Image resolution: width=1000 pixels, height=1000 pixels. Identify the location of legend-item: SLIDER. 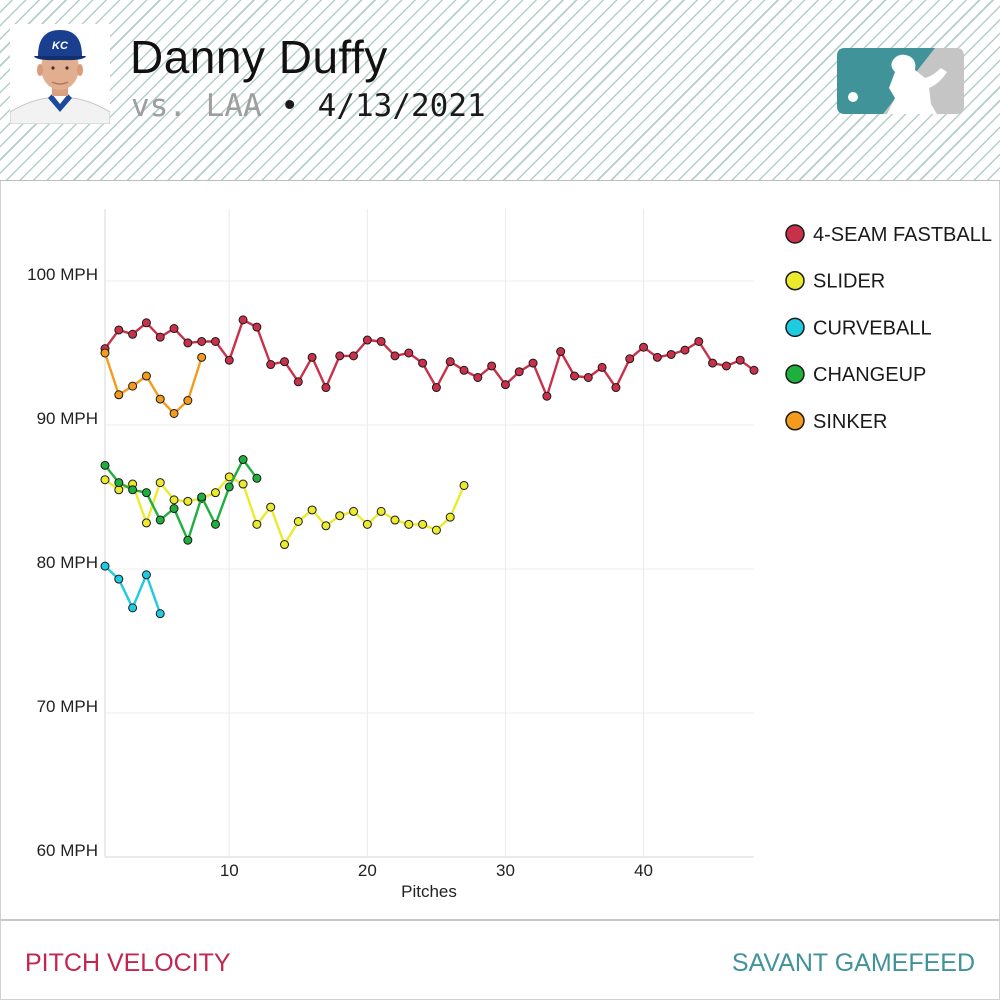
(835, 282).